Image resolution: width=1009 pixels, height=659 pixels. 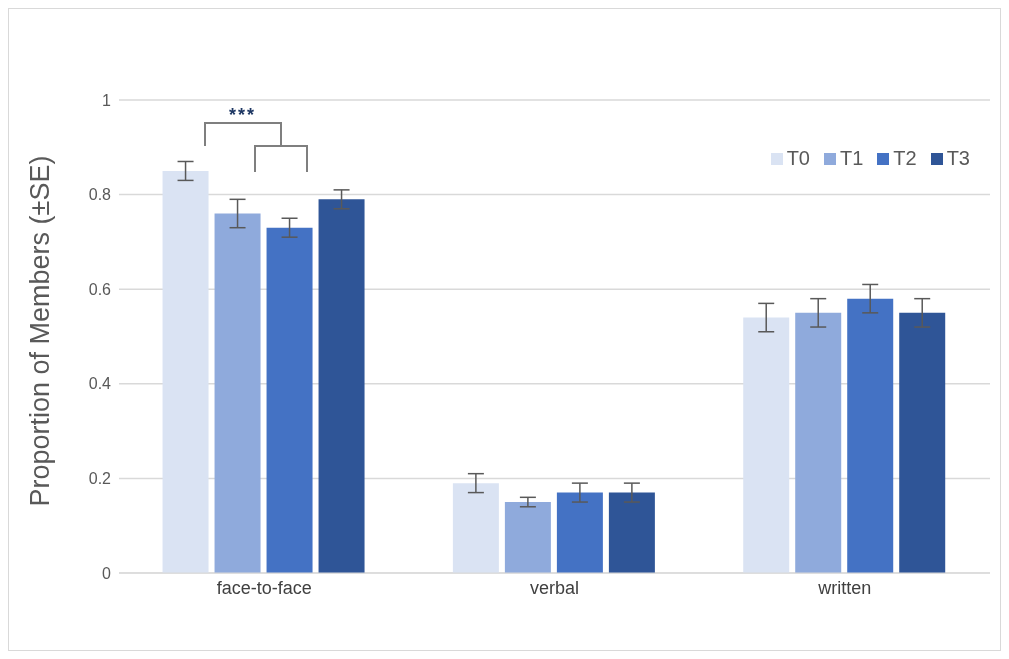 I want to click on y-tick-label: 0.8, so click(x=100, y=195).